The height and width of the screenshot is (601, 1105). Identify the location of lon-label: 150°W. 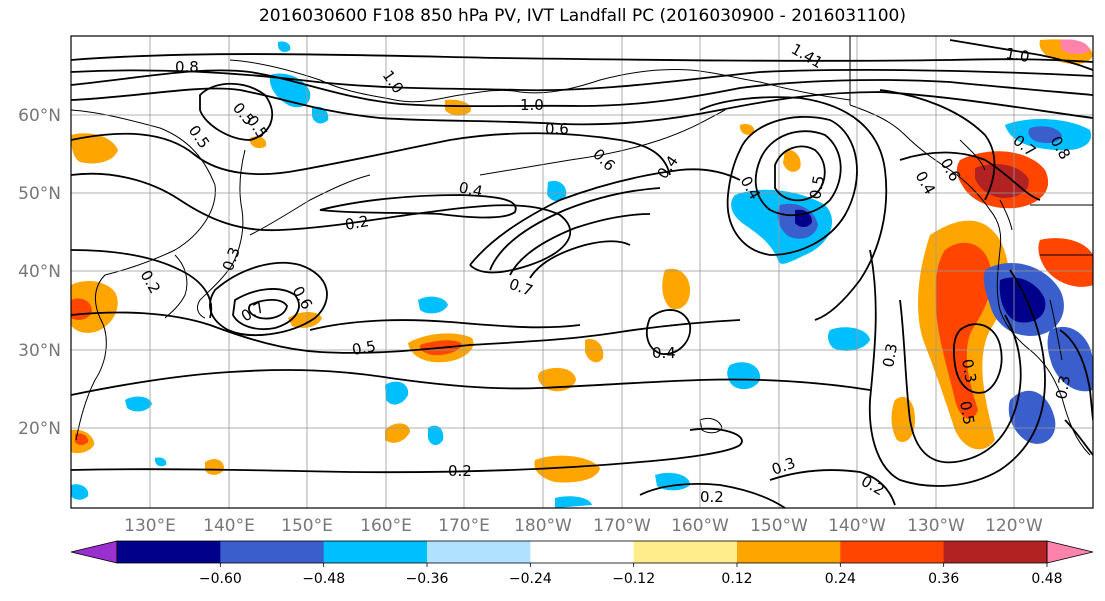
(779, 526).